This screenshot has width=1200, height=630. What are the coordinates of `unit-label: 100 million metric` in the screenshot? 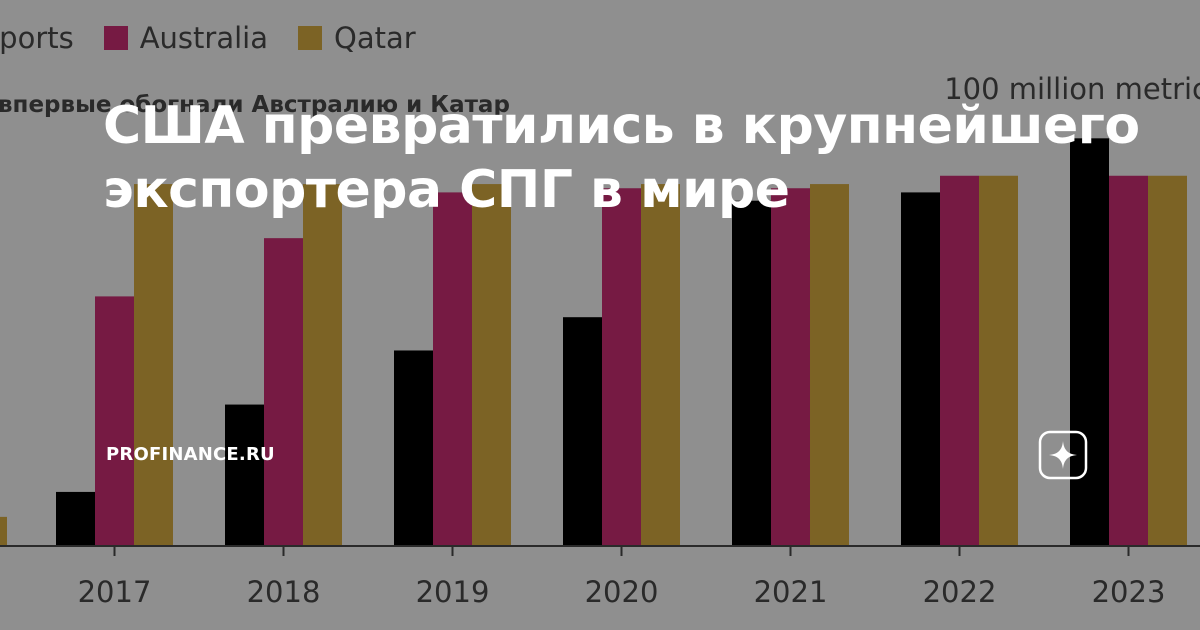 It's located at (1072, 89).